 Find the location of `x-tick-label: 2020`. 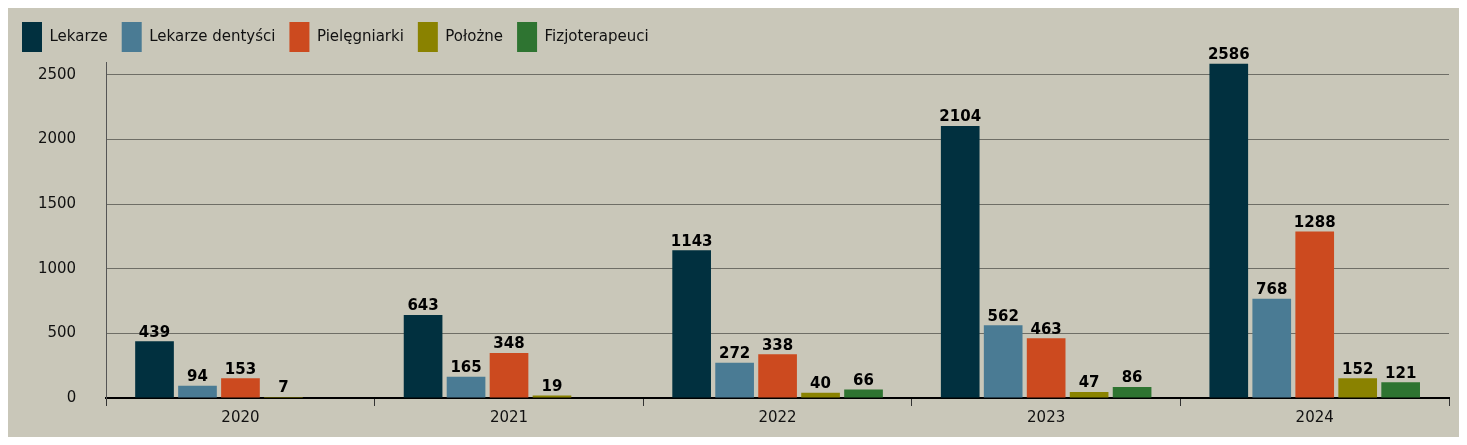

x-tick-label: 2020 is located at coordinates (240, 416).